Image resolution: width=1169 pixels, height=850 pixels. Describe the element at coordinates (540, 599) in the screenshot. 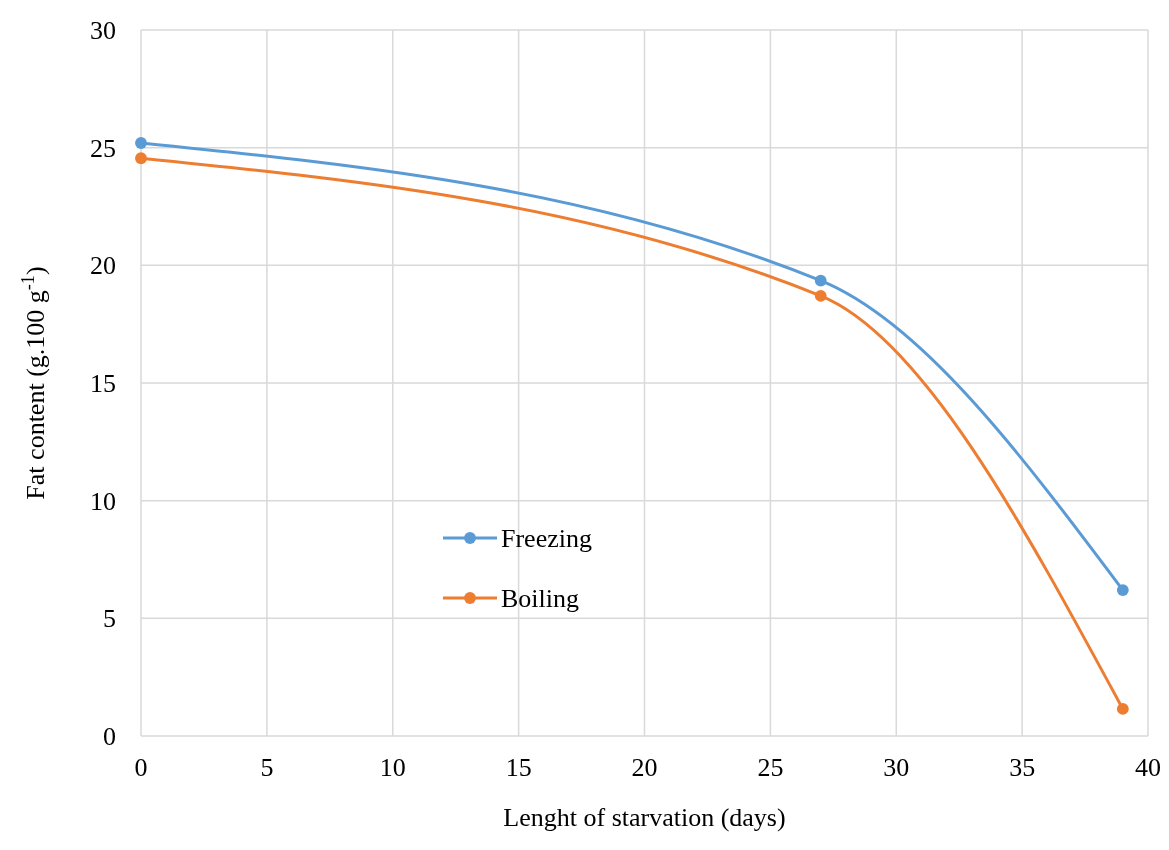

I see `legend-label: Boiling` at that location.